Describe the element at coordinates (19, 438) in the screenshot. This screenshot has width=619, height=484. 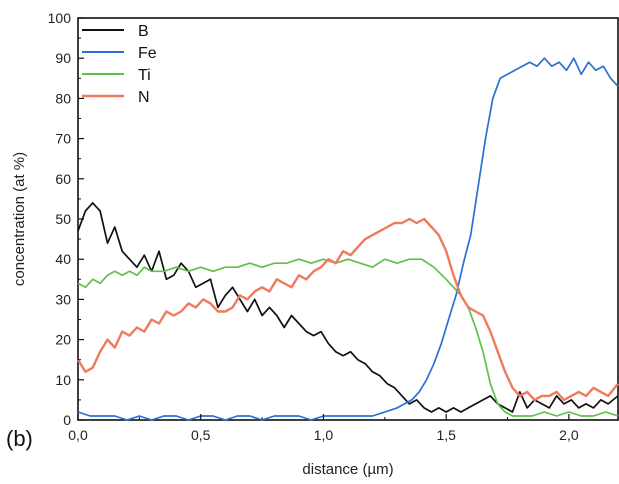
I see `panel-label: (b)` at that location.